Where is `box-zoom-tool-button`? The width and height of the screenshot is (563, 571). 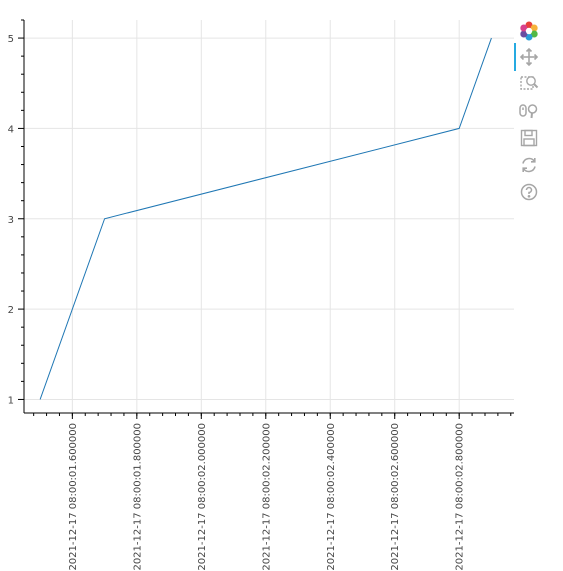 box-zoom-tool-button is located at coordinates (529, 83).